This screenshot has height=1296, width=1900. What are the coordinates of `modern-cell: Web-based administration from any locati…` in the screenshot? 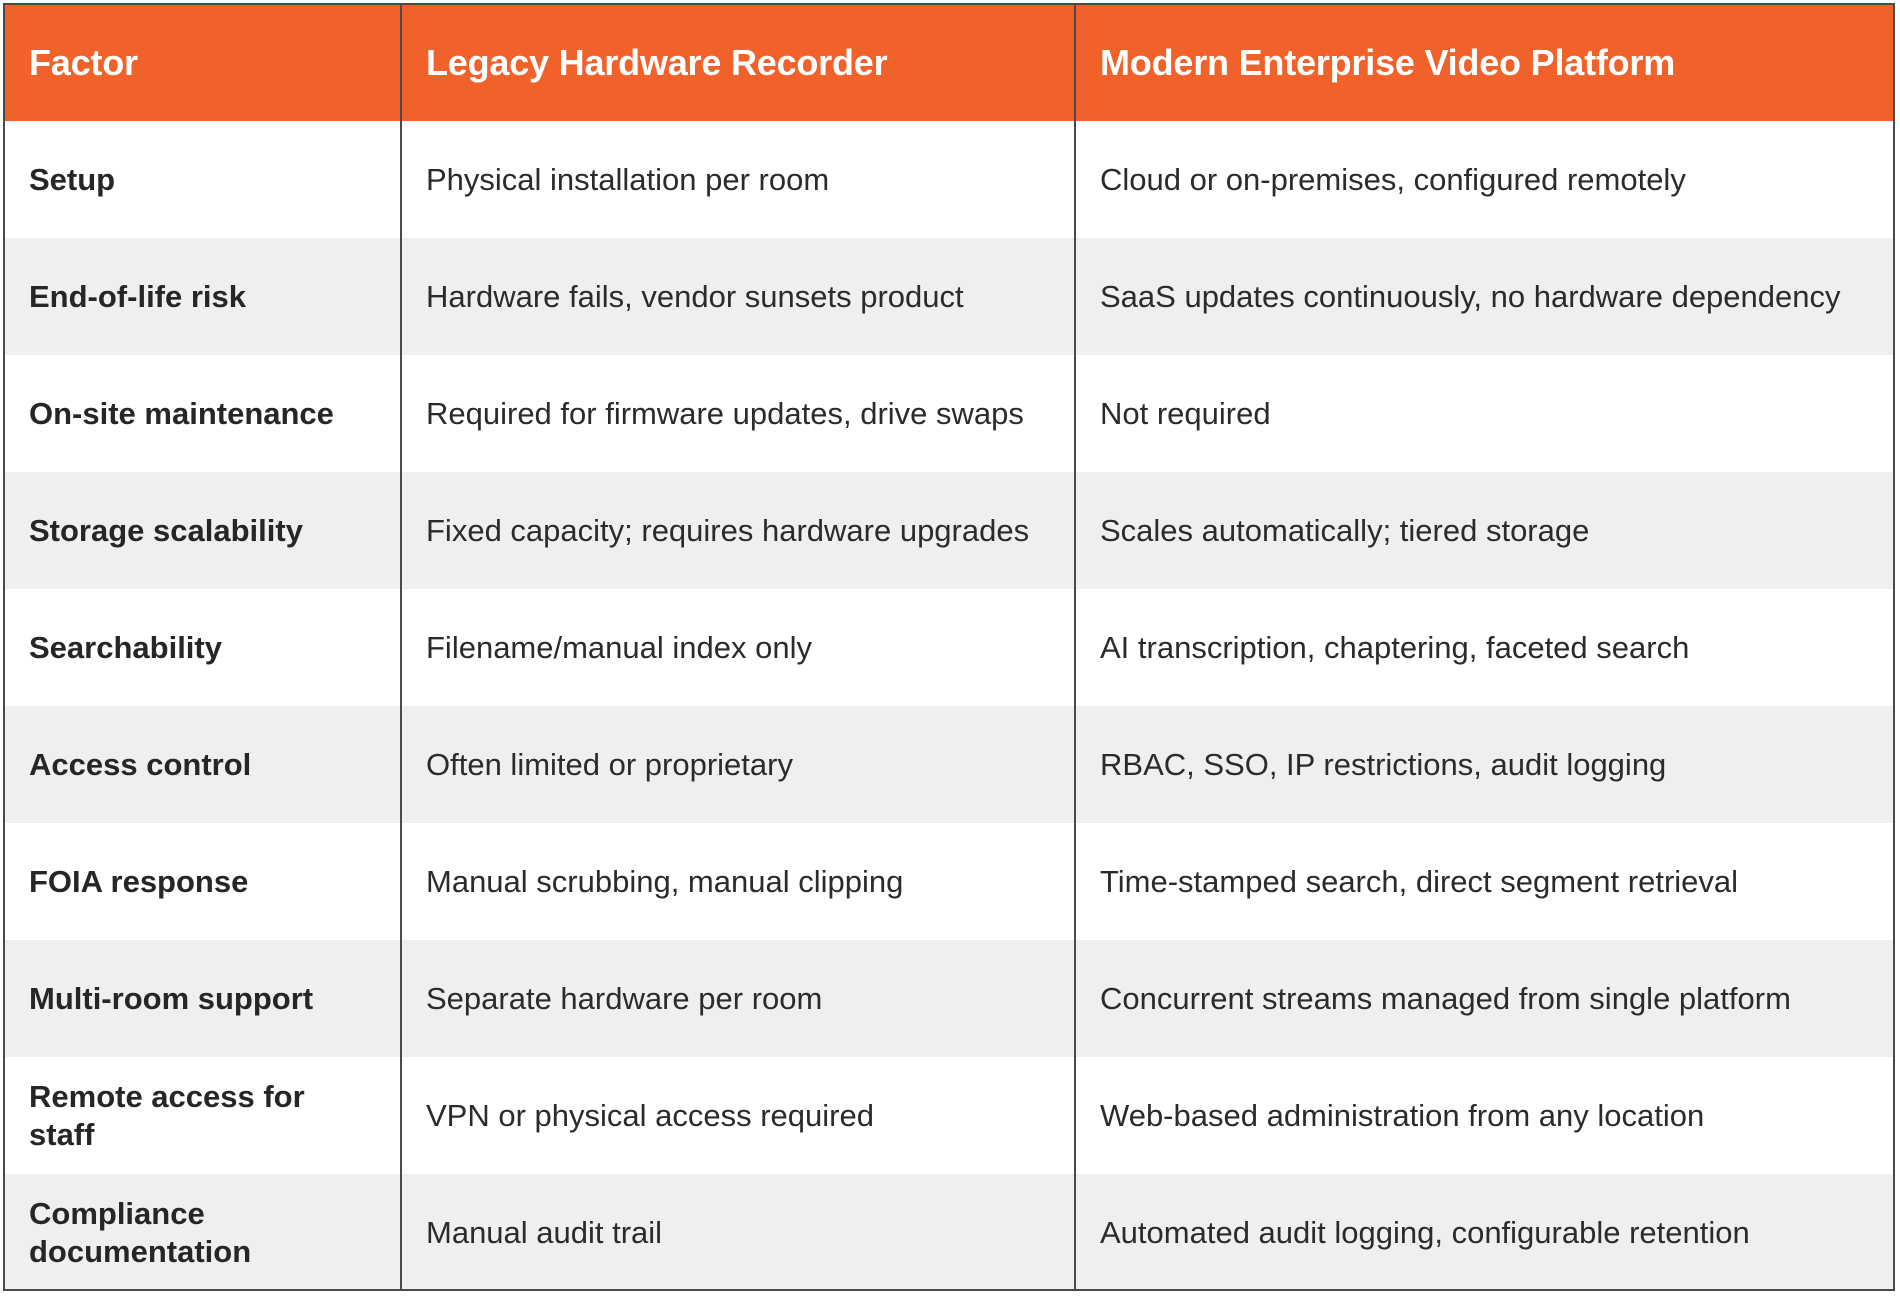 It's located at (1483, 1115).